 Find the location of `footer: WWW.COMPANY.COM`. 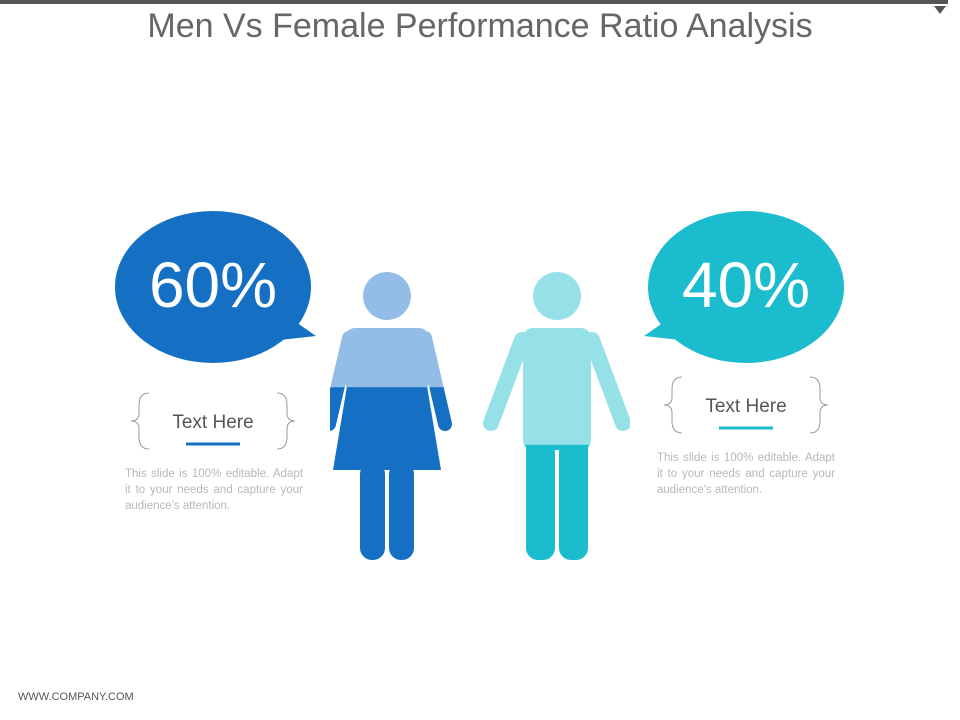

footer: WWW.COMPANY.COM is located at coordinates (76, 697).